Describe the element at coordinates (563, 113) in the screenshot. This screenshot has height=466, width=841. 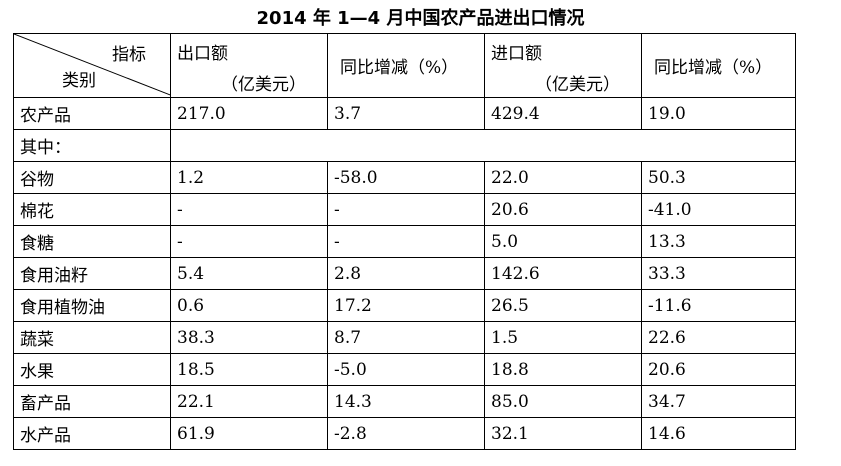
I see `import-cell: 429.4` at that location.